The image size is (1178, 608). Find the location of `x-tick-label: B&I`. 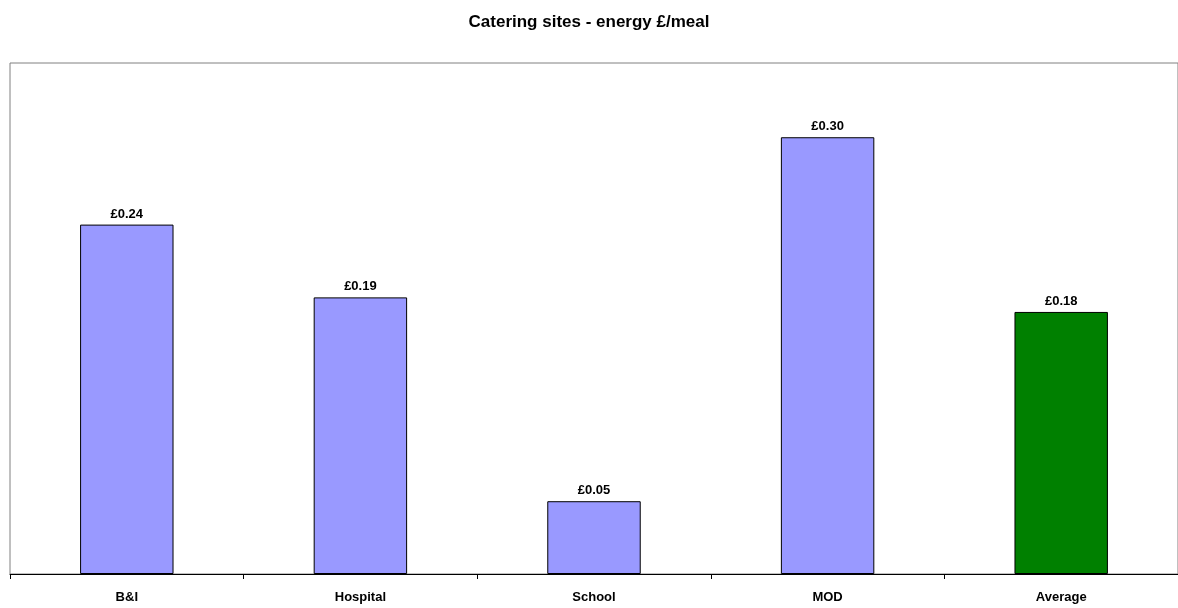

x-tick-label: B&I is located at coordinates (126, 596).